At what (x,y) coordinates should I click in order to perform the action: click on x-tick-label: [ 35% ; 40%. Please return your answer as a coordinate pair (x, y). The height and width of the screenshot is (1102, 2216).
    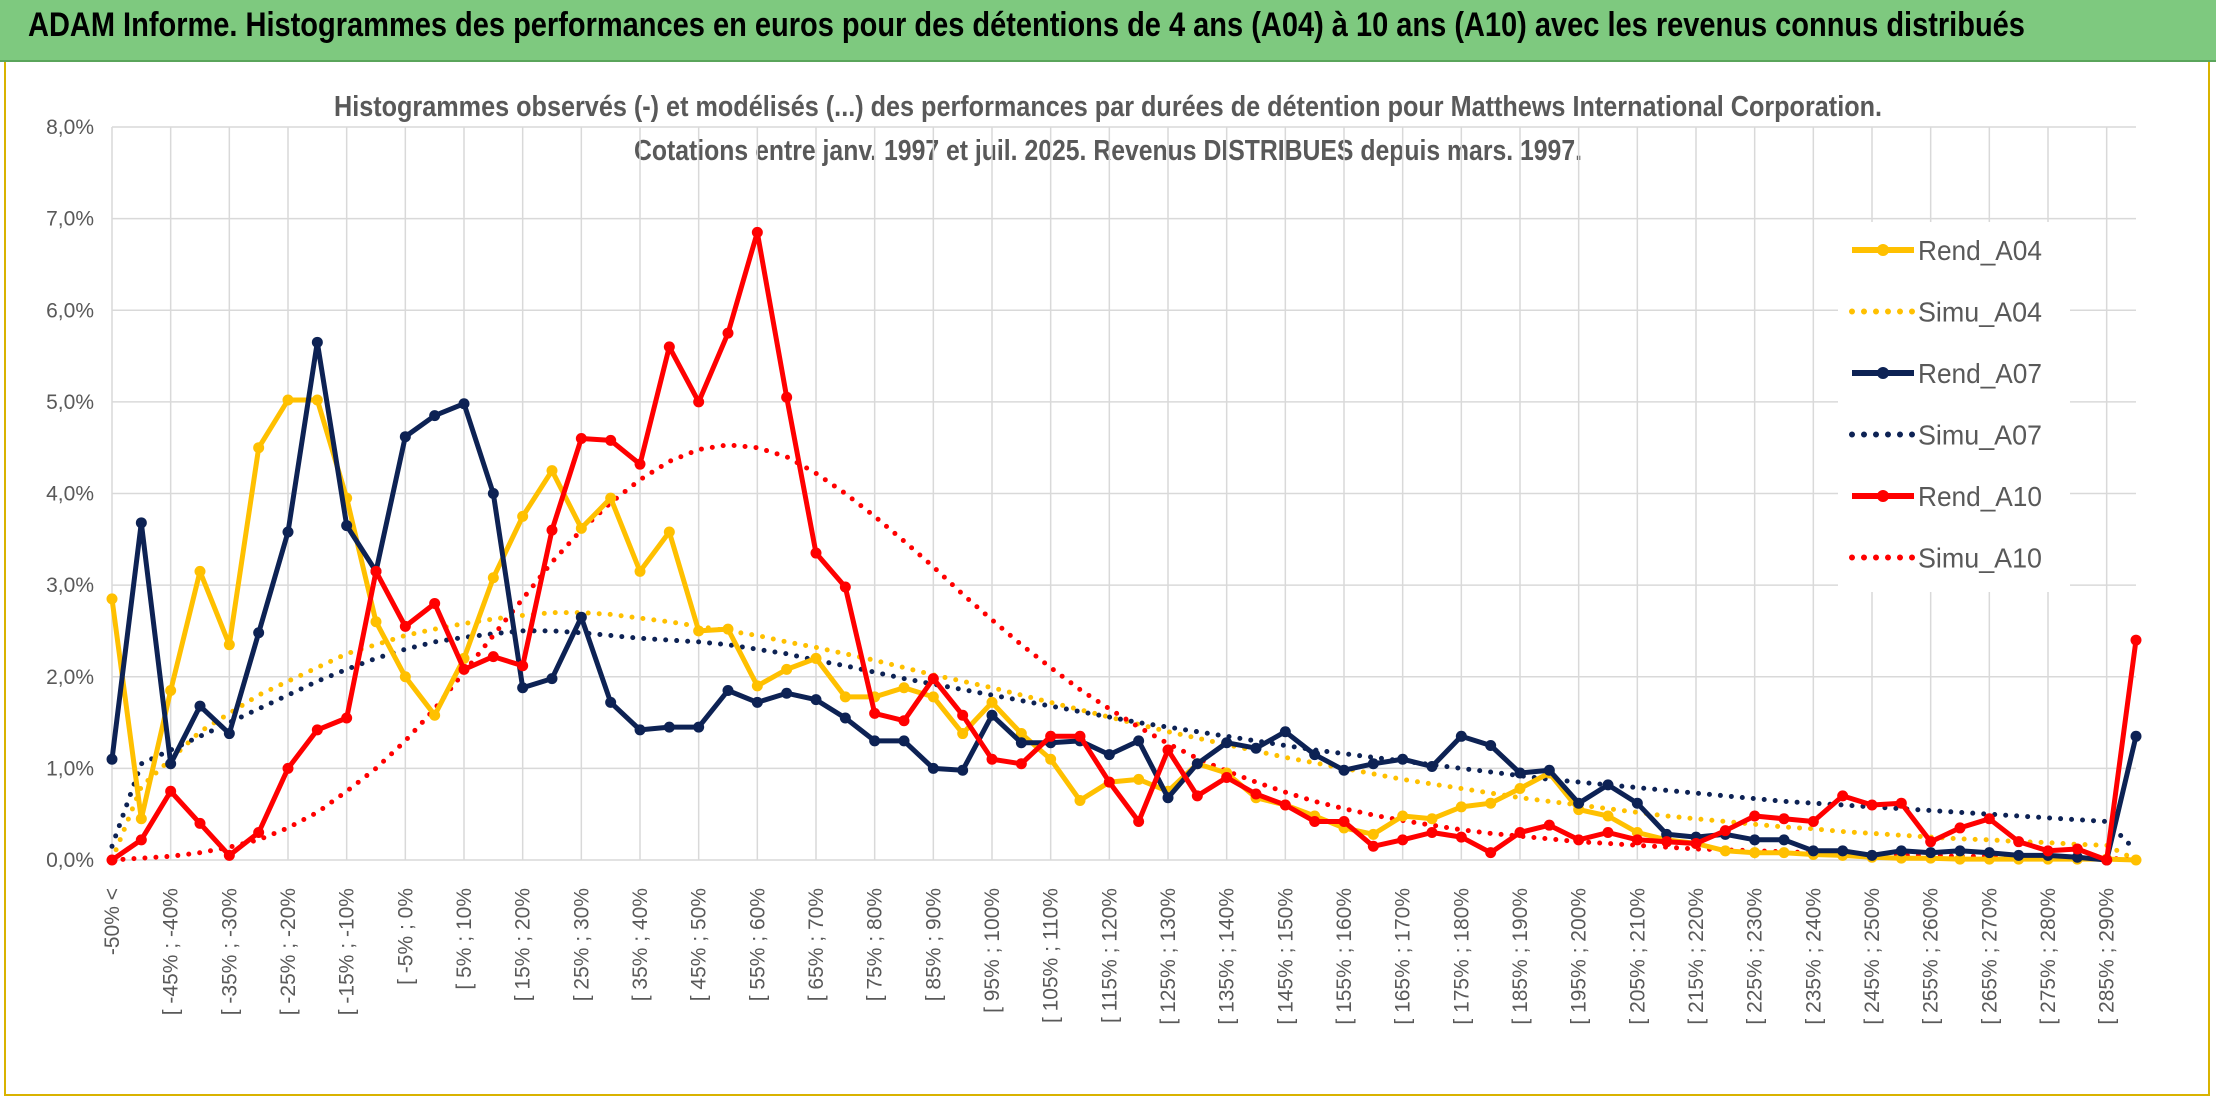
    Looking at the image, I should click on (640, 944).